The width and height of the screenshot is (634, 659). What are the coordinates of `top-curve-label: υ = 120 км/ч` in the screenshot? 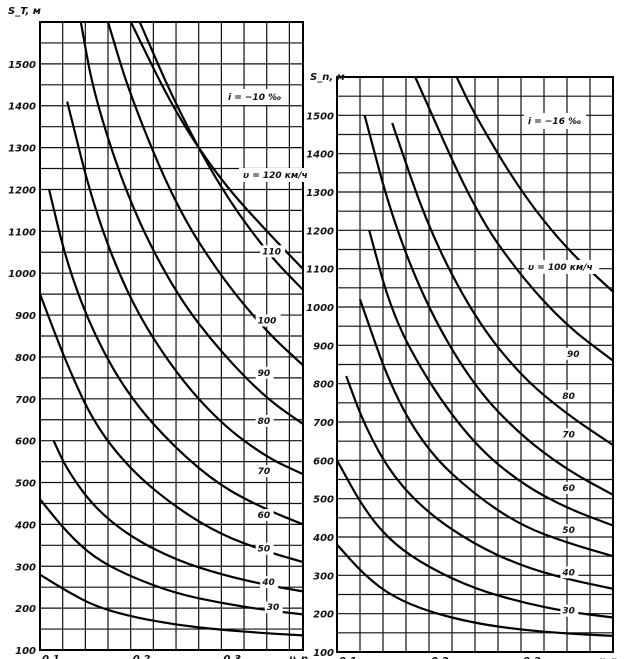 It's located at (275, 176).